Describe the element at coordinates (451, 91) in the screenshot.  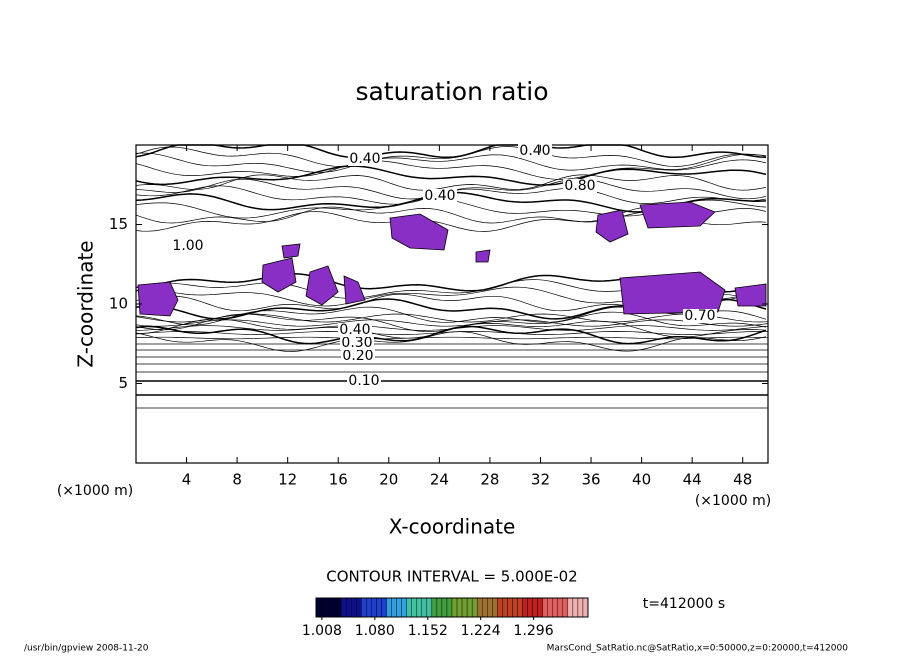
I see `chart-title: saturation ratio` at that location.